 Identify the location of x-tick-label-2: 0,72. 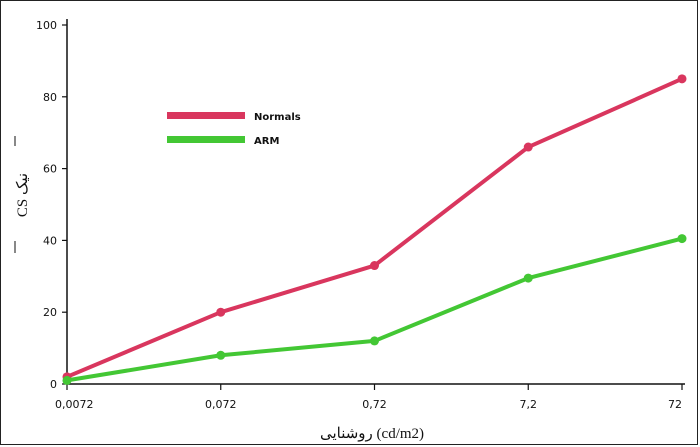
(374, 404).